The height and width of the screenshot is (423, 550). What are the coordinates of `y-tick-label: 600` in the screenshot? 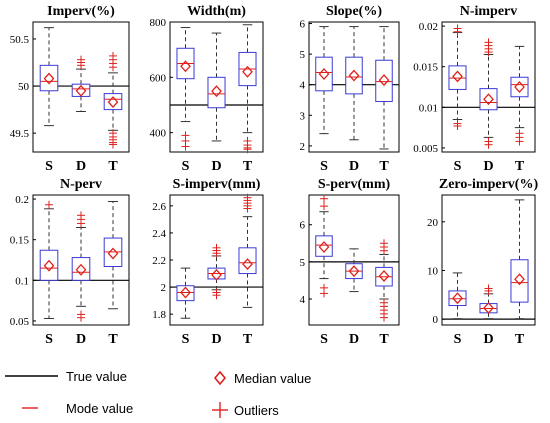 It's located at (158, 78).